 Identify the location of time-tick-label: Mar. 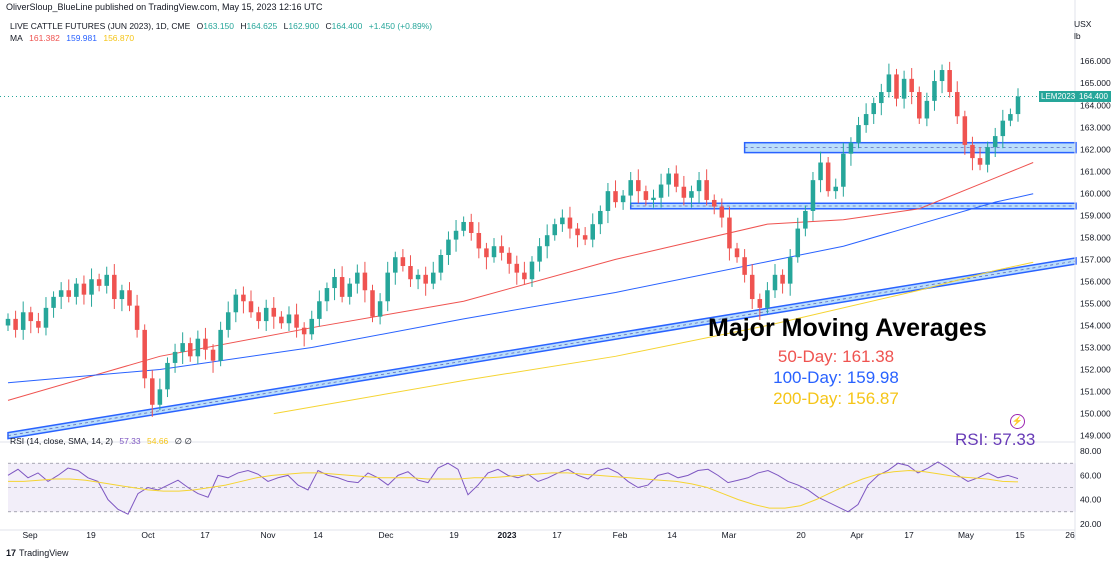
(729, 535).